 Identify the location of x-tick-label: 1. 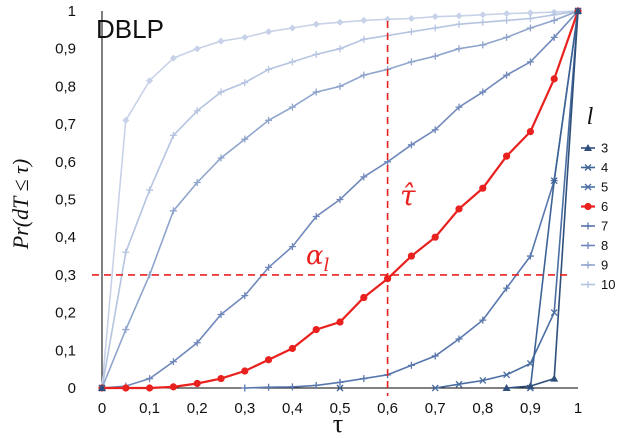
(578, 408).